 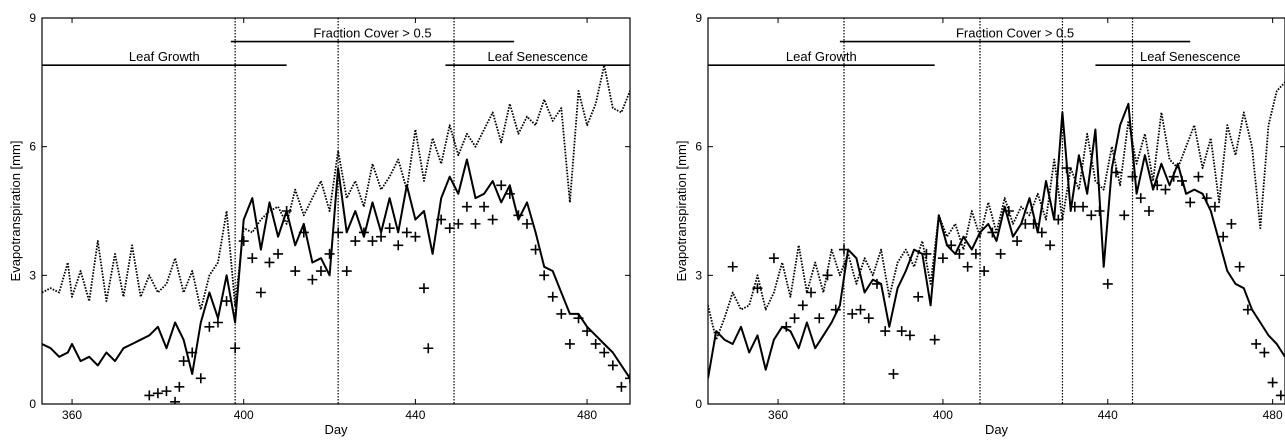 What do you see at coordinates (587, 415) in the screenshot?
I see `x-tick-label: 480` at bounding box center [587, 415].